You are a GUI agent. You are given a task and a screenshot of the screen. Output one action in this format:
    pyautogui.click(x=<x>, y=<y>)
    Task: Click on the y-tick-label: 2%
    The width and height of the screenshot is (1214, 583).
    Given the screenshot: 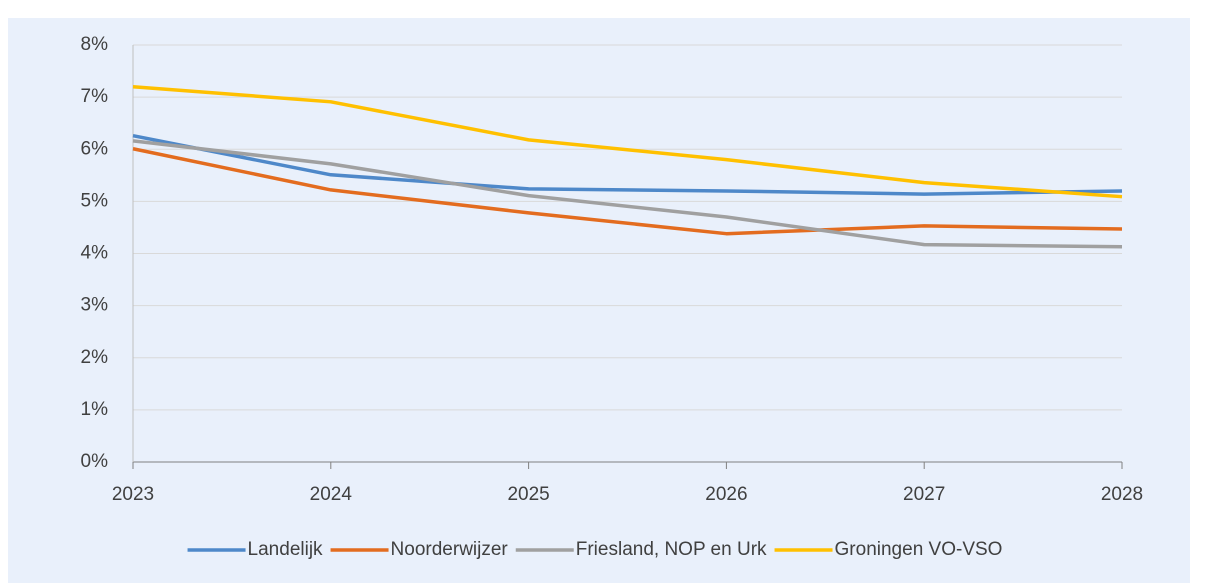 What is the action you would take?
    pyautogui.click(x=95, y=357)
    